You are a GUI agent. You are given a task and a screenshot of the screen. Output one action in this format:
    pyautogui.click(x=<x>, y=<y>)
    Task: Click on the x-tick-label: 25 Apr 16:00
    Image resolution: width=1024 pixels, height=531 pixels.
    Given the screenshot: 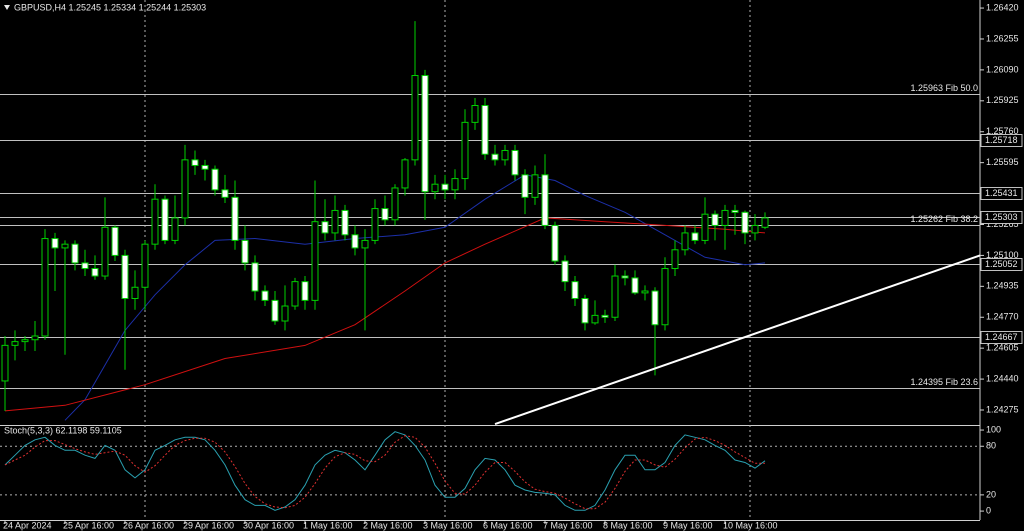 What is the action you would take?
    pyautogui.click(x=88, y=525)
    